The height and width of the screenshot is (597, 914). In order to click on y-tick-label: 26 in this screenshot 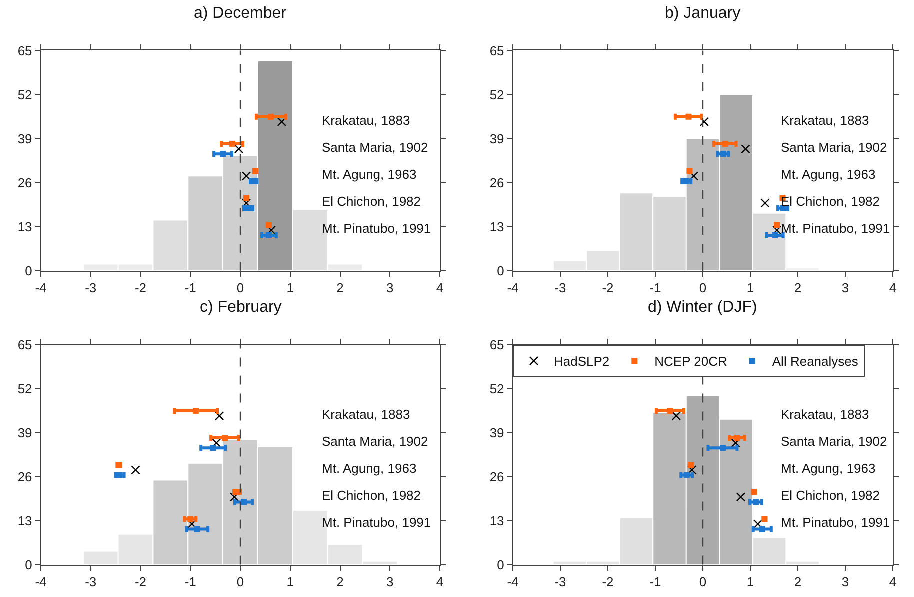, I will do `click(497, 476)`.